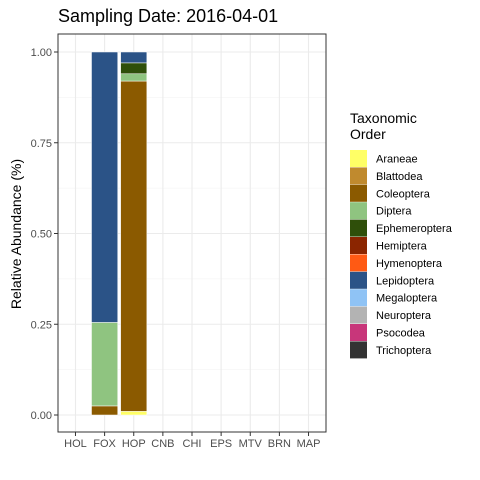 This screenshot has width=480, height=480. What do you see at coordinates (192, 444) in the screenshot?
I see `x-tick-label-chi: CHI` at bounding box center [192, 444].